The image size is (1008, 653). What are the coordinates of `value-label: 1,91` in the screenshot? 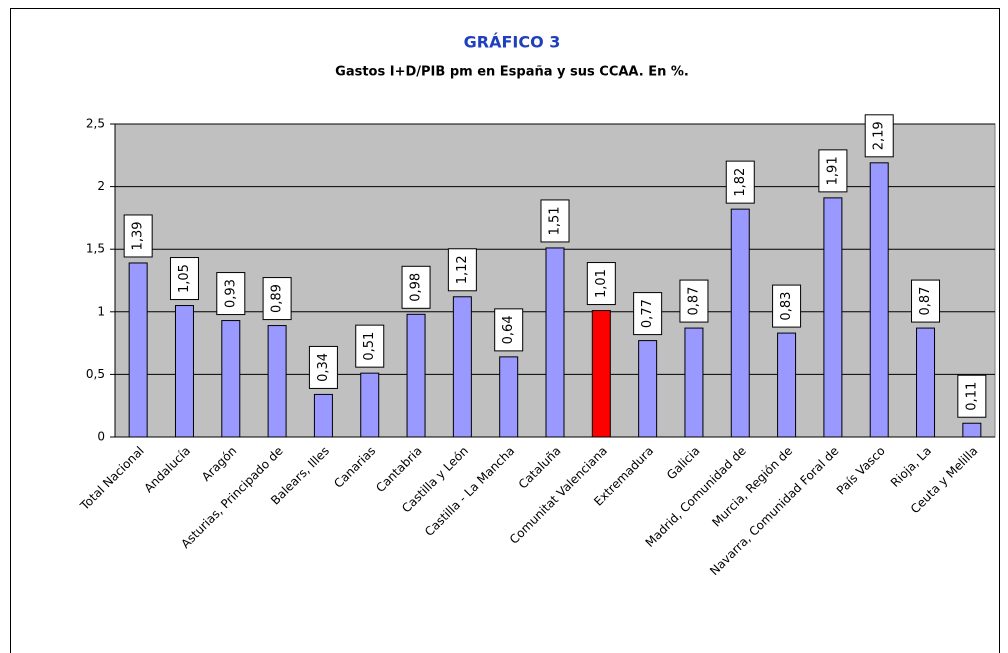 It's located at (832, 170).